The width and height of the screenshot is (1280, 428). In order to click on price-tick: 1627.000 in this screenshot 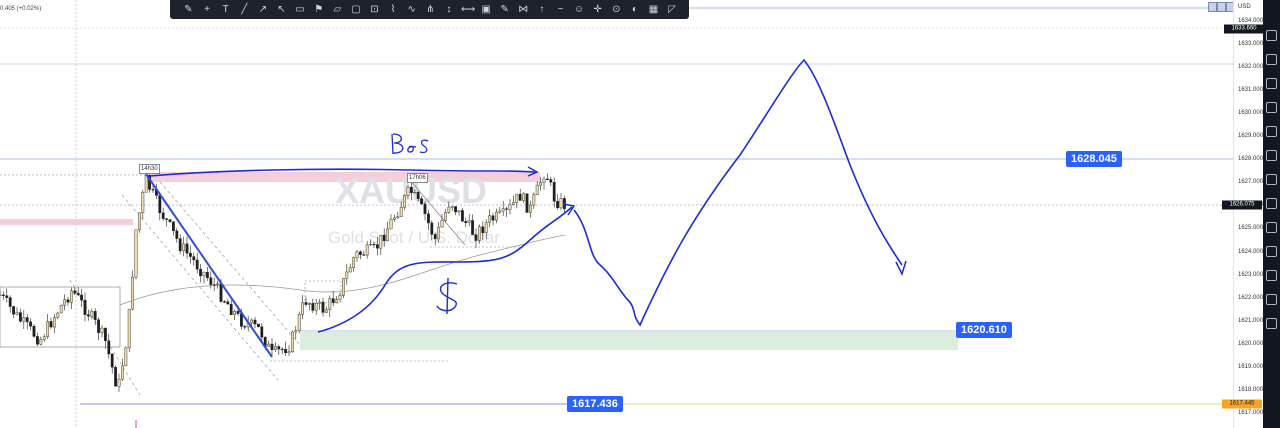, I will do `click(1251, 182)`.